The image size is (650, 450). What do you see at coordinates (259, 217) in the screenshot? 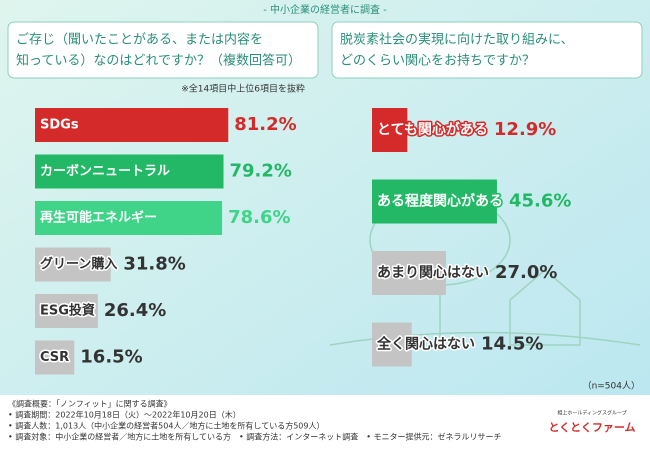
I see `value-label: 78.6%` at bounding box center [259, 217].